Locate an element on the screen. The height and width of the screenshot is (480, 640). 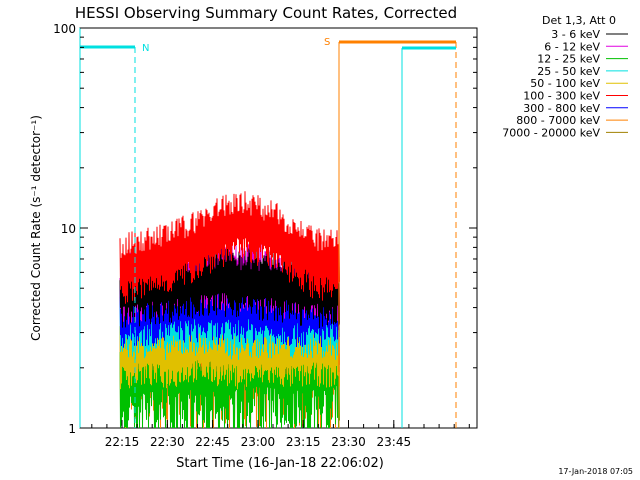
x-tick-label: 22:15 is located at coordinates (122, 442).